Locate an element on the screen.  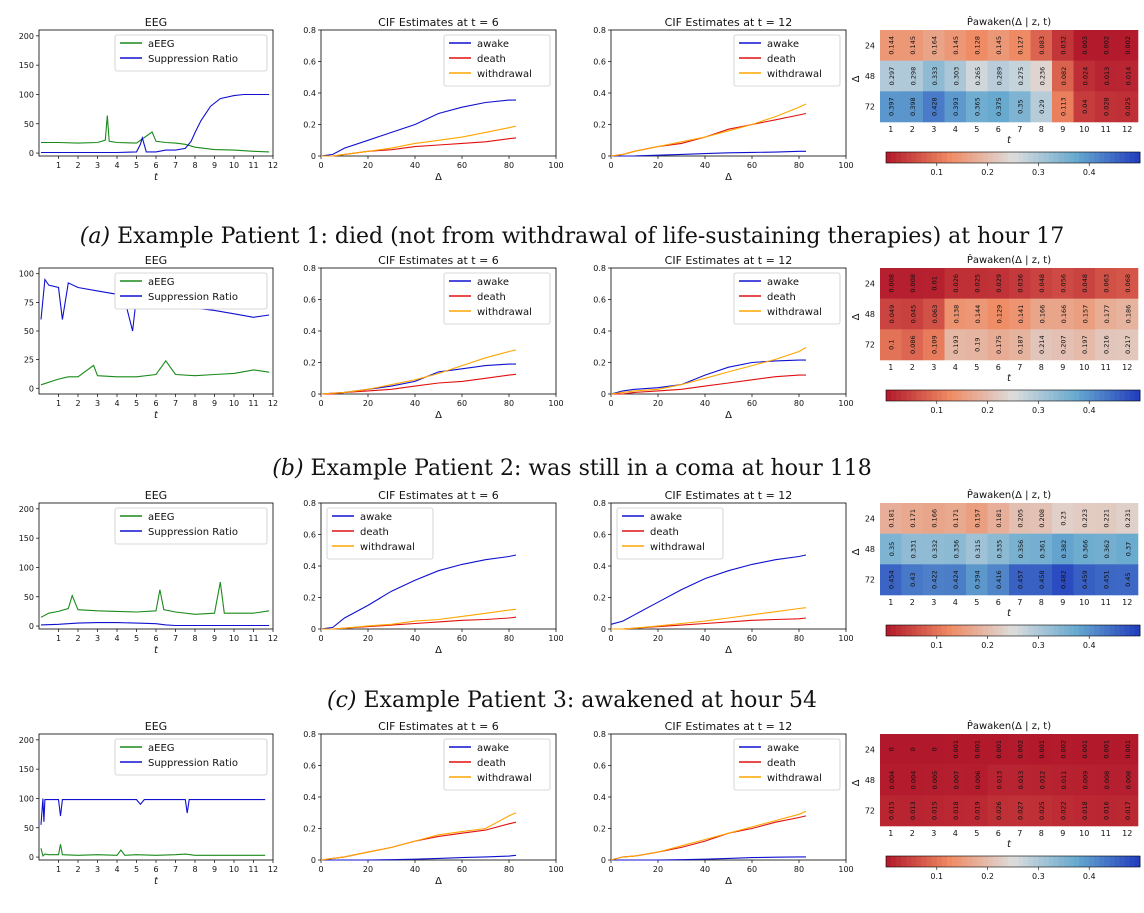
heatmap-cell-label: 0.014 is located at coordinates (1128, 76).